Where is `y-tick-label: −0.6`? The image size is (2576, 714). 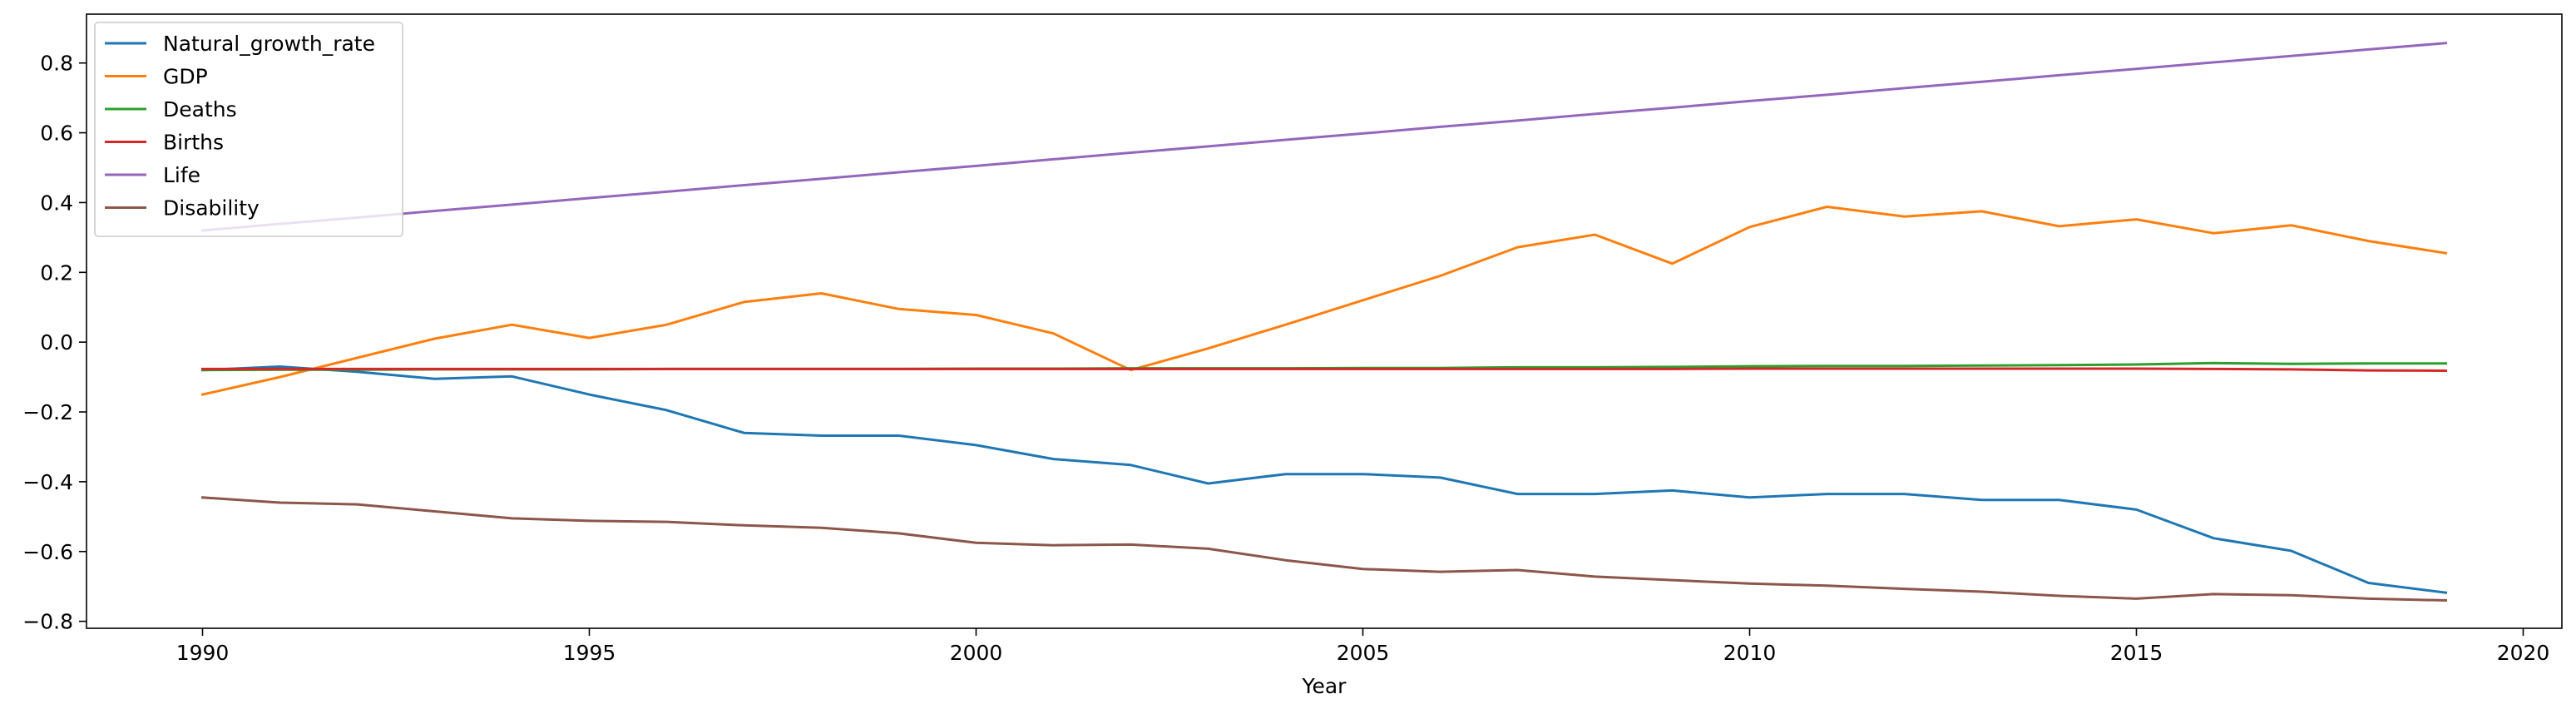 y-tick-label: −0.6 is located at coordinates (47, 552).